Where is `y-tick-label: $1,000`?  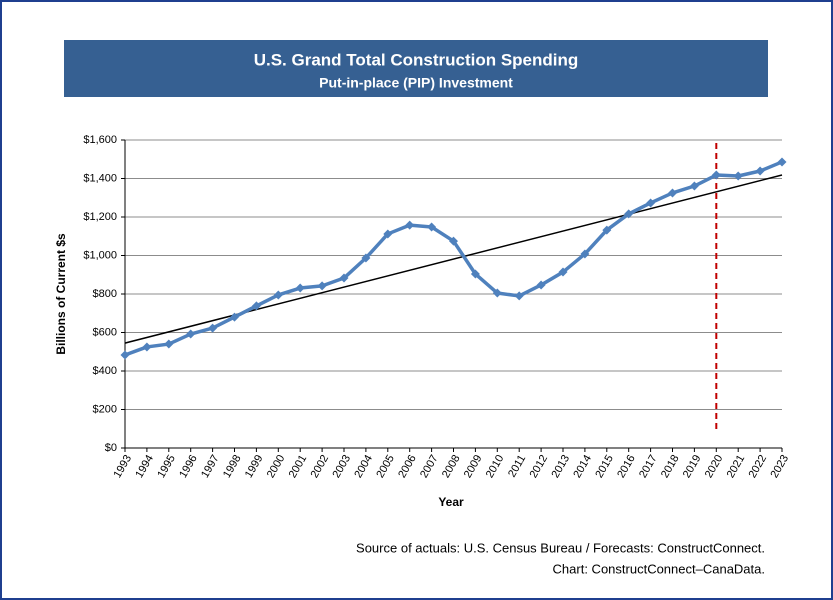
y-tick-label: $1,000 is located at coordinates (100, 255).